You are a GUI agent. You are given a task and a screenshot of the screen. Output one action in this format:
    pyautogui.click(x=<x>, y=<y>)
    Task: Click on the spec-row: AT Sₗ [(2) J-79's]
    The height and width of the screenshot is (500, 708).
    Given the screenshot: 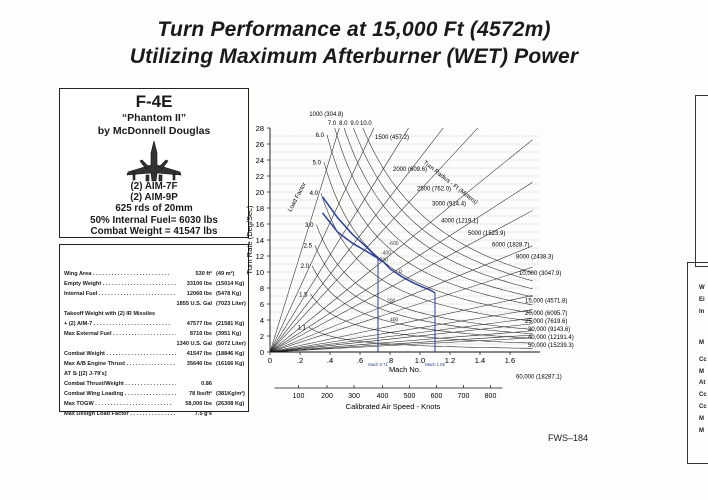 What is the action you would take?
    pyautogui.click(x=155, y=374)
    